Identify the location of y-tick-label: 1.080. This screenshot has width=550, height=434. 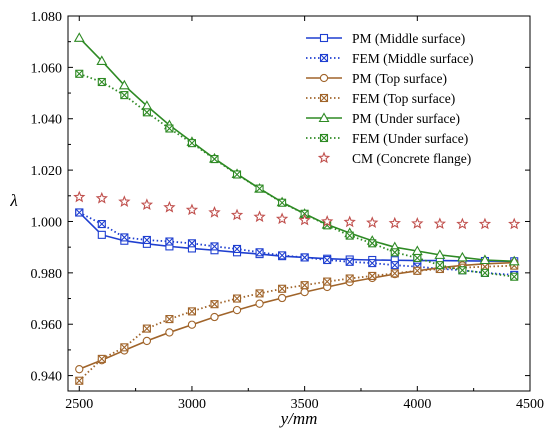
(47, 17).